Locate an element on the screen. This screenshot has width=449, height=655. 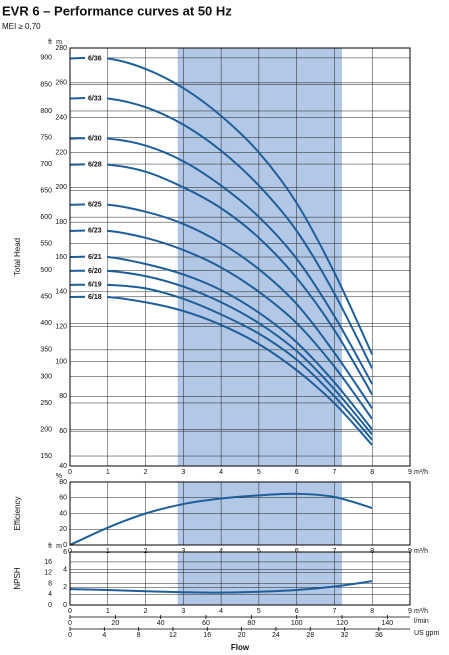
curve-label: 6/20 is located at coordinates (95, 271).